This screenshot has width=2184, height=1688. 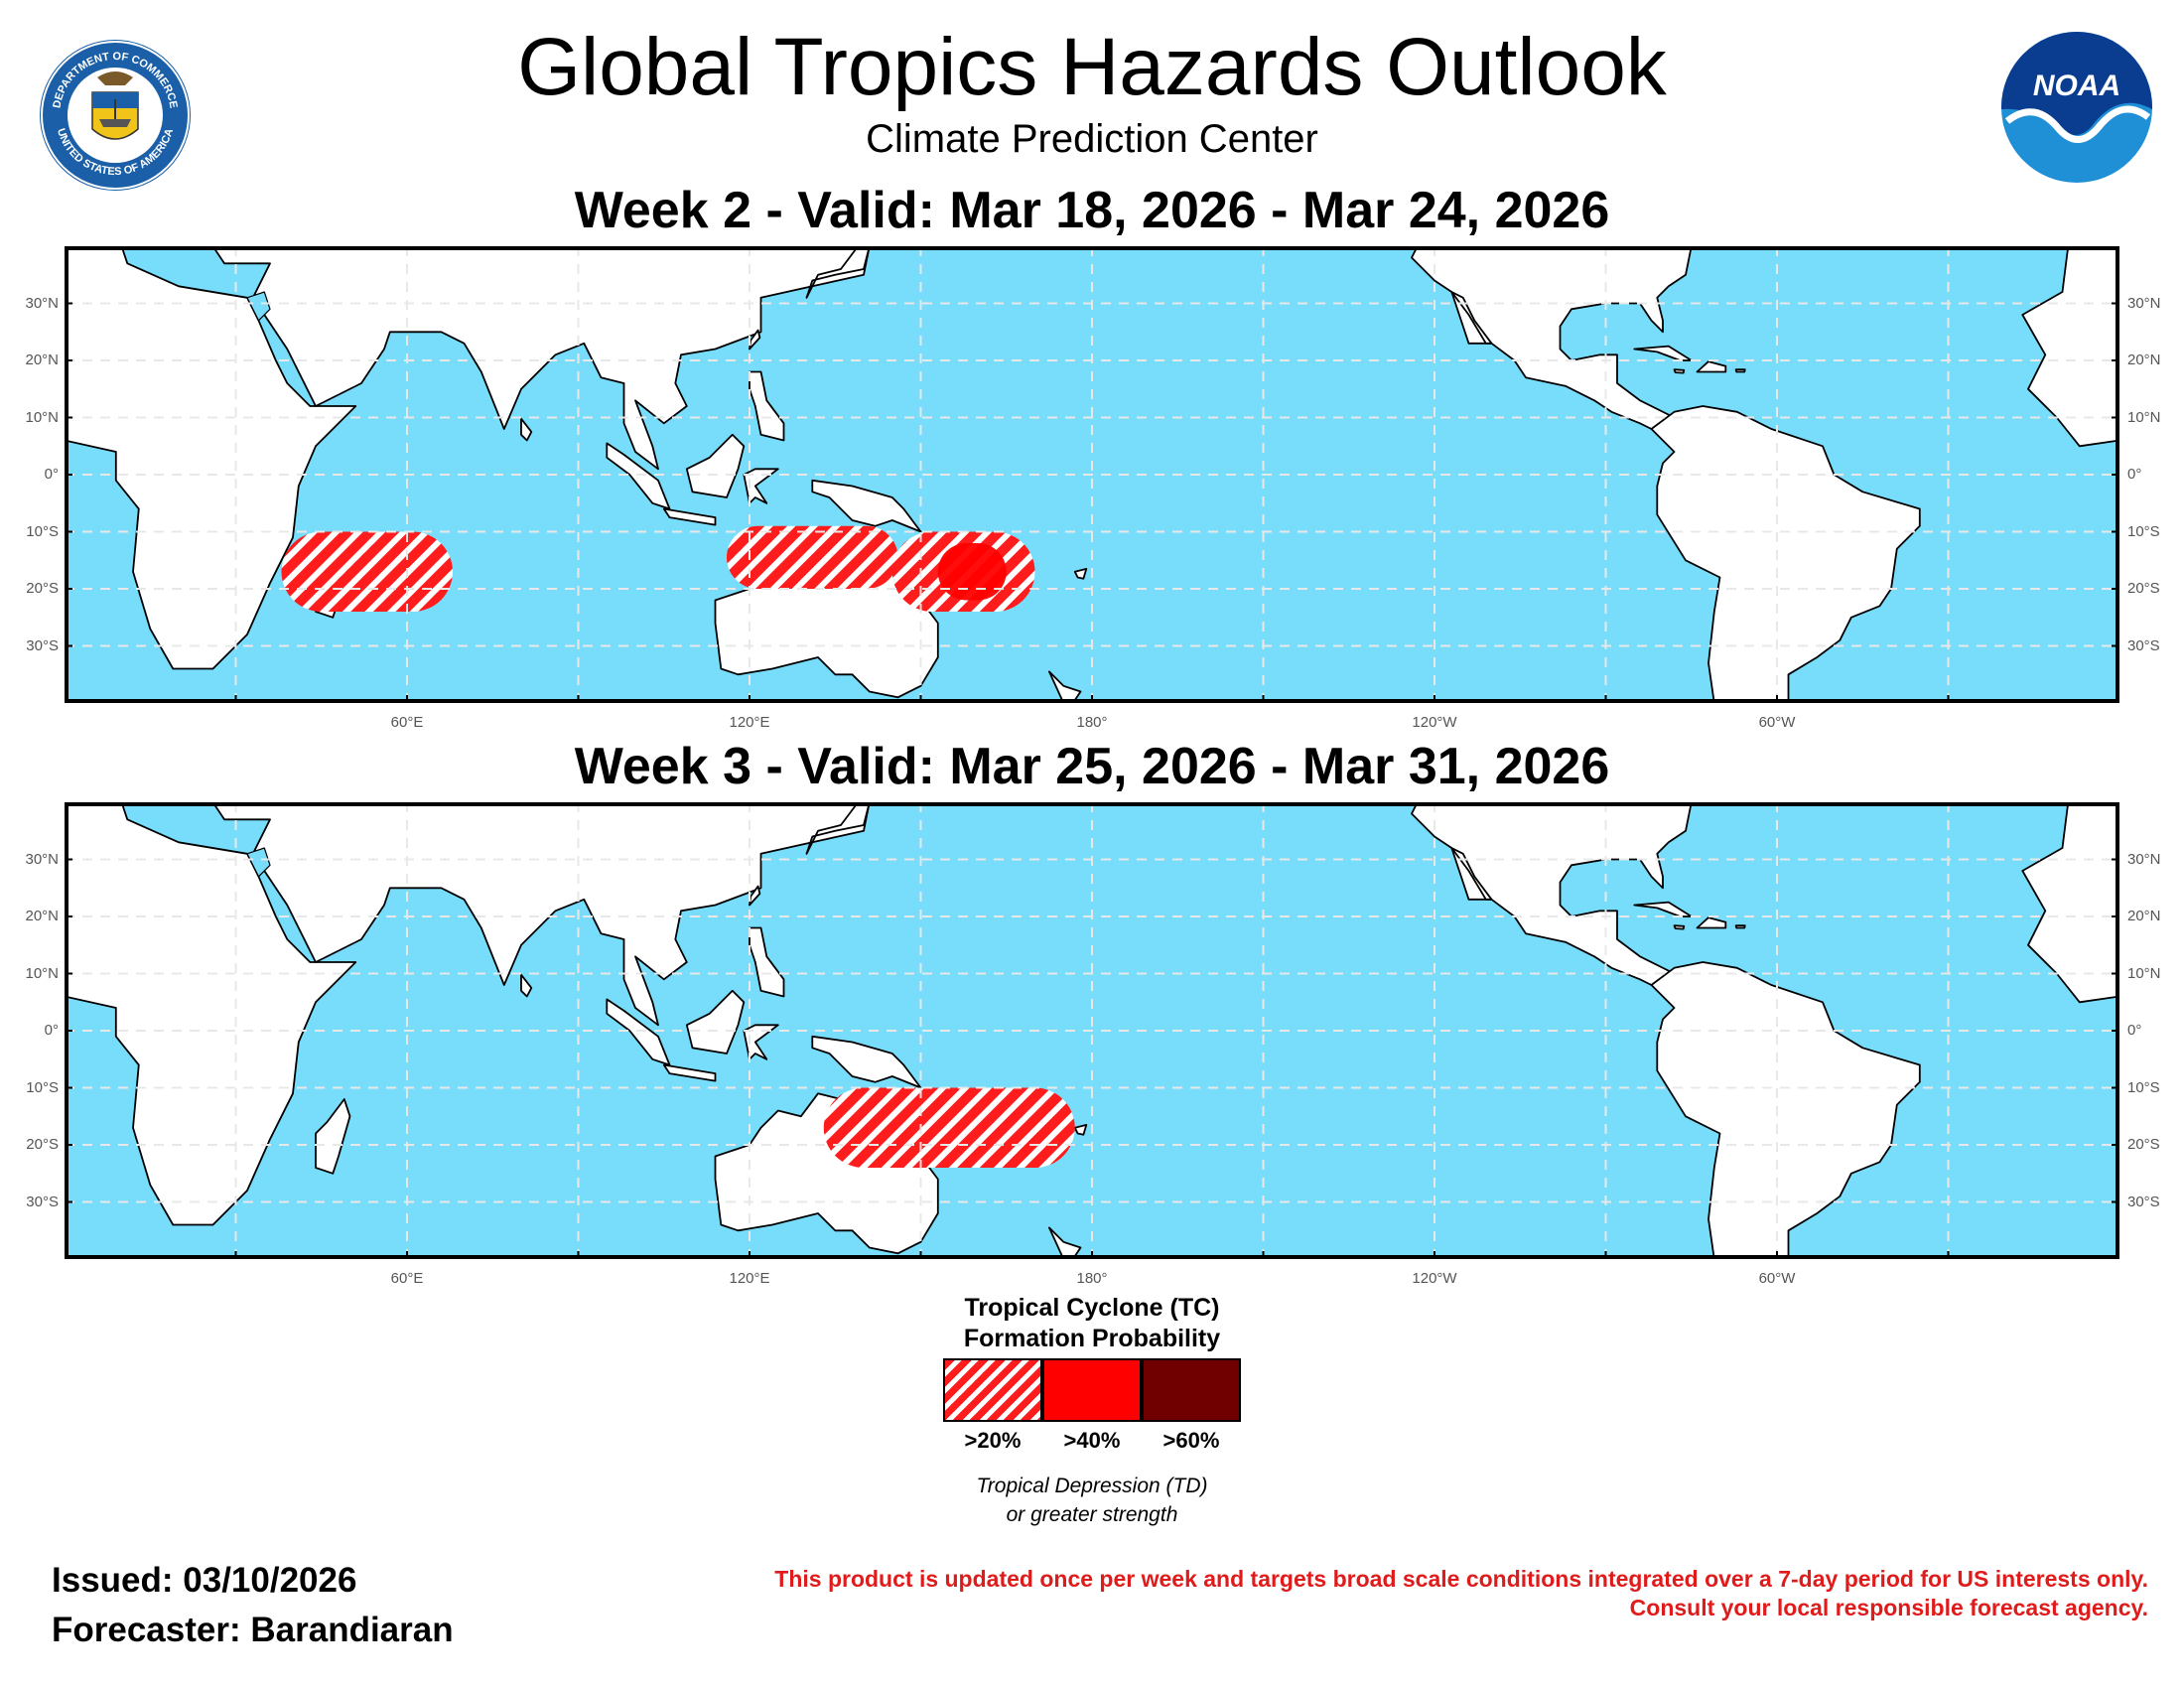 I want to click on hazard-zone-40-pct, so click(x=972, y=572).